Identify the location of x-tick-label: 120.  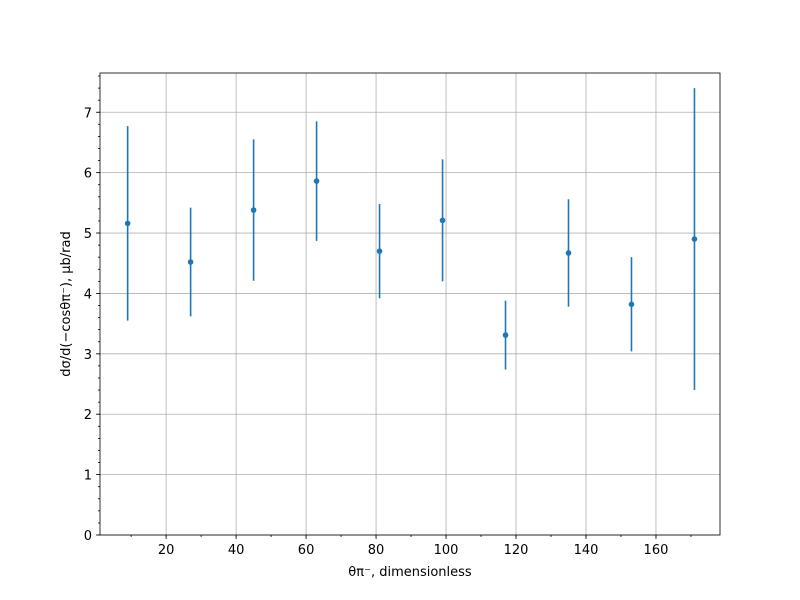
(516, 550).